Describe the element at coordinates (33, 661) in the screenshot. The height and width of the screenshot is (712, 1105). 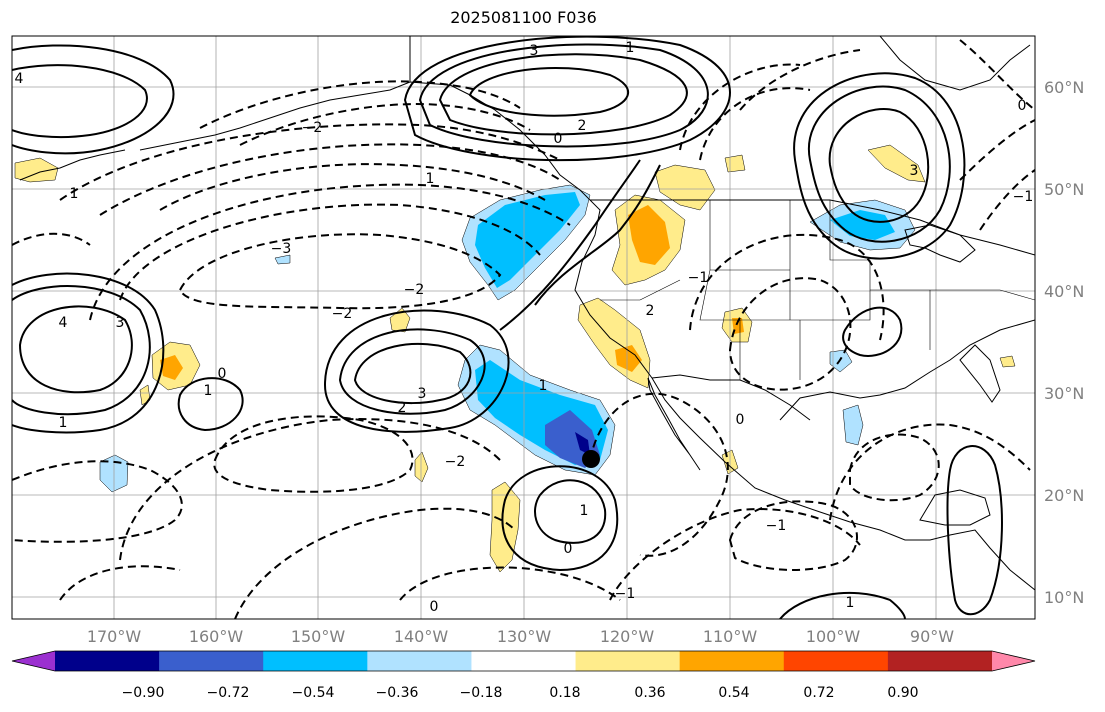
I see `colorbar-extend-low` at that location.